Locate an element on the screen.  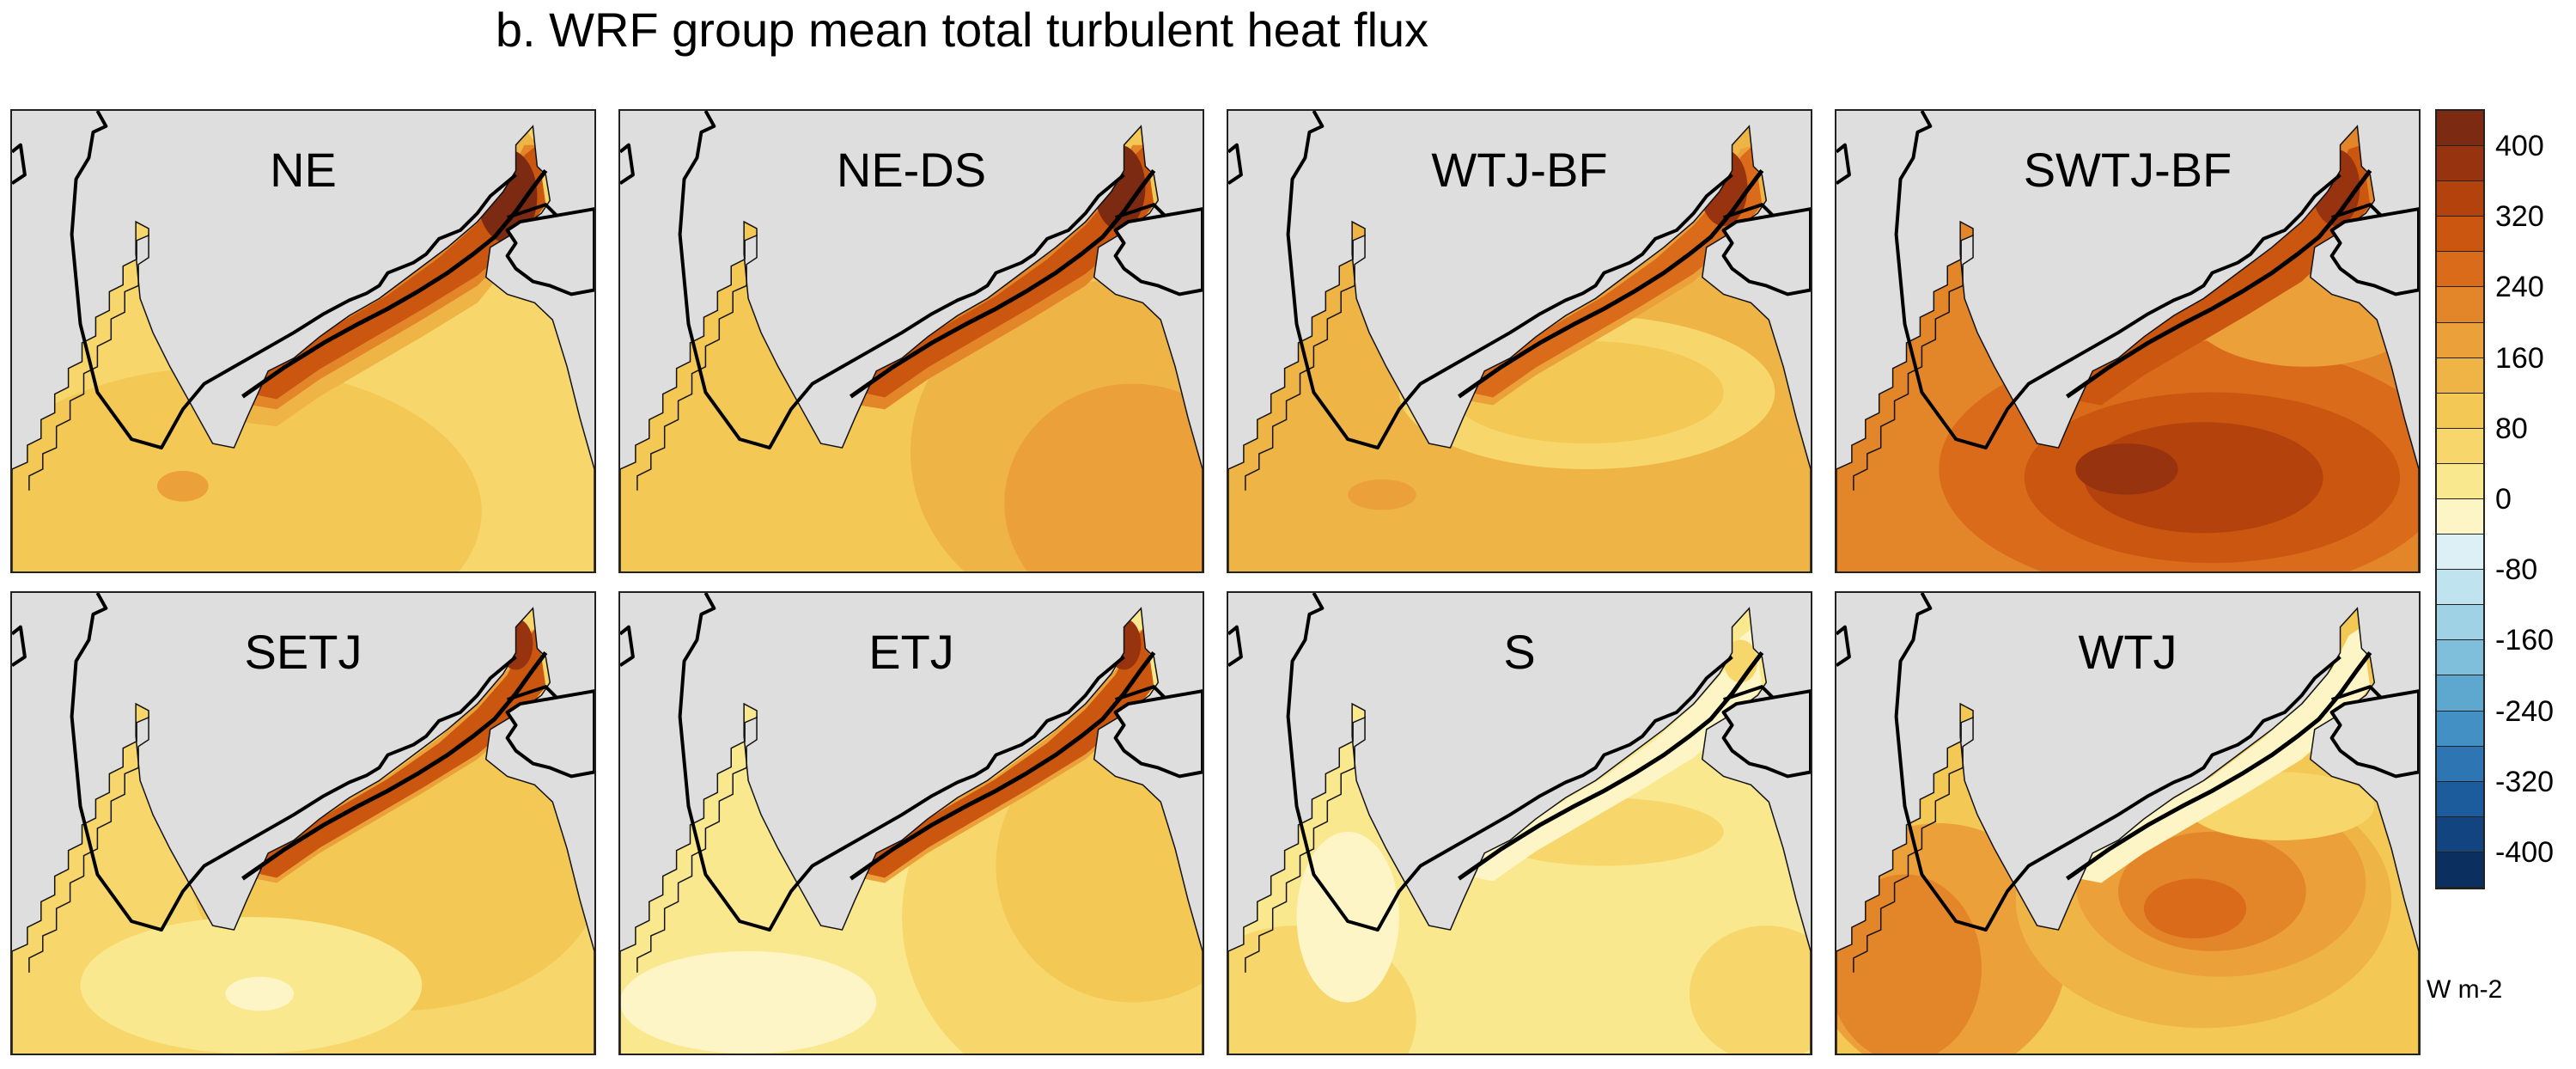
panel-label: ETJ is located at coordinates (911, 652).